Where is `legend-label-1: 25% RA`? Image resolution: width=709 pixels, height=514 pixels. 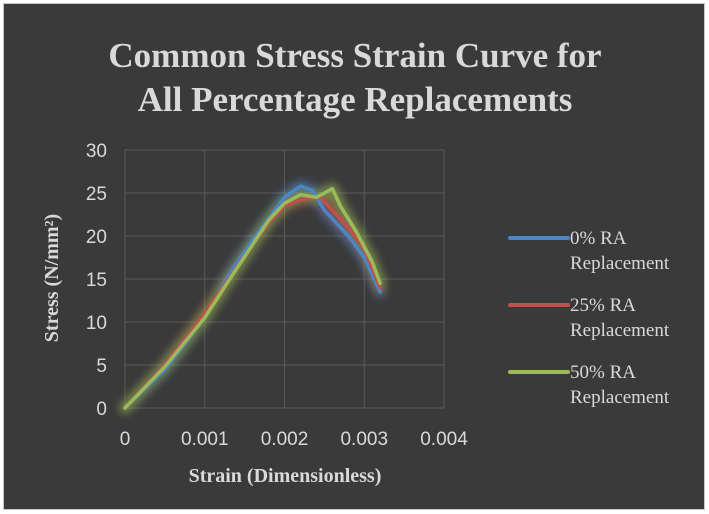 legend-label-1: 25% RA is located at coordinates (603, 305).